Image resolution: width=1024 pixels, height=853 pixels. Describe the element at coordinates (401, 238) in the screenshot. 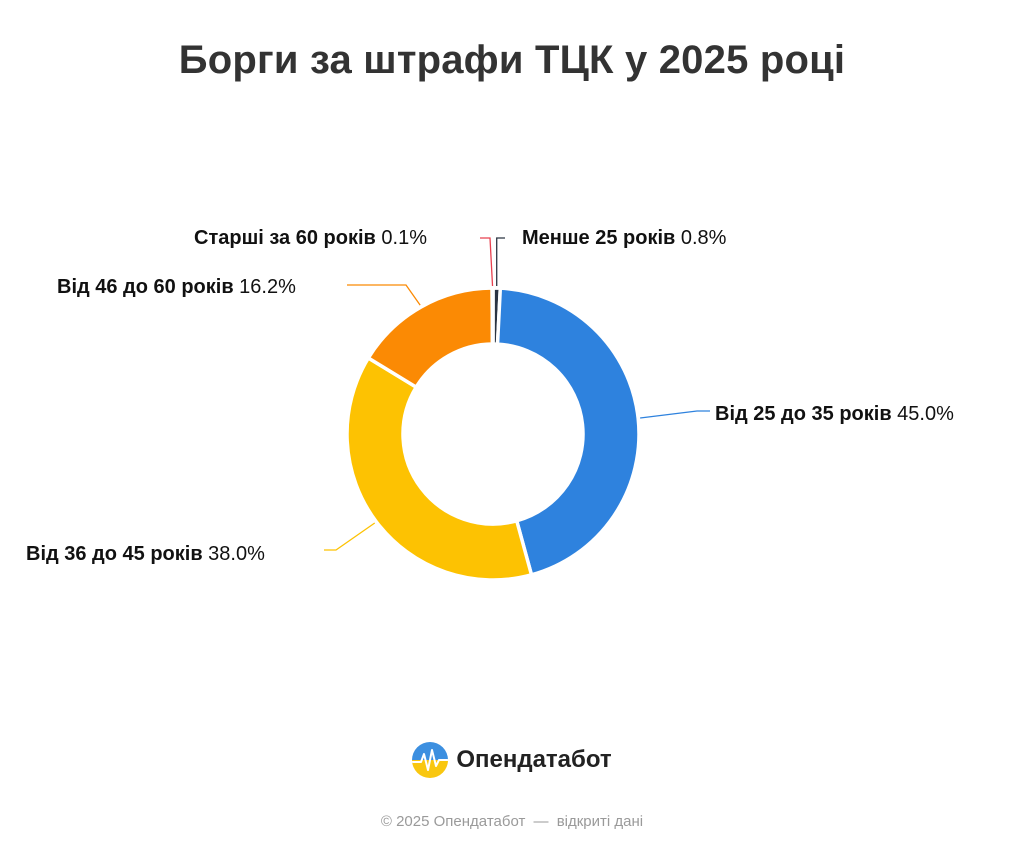

I see `slice-label-value: 0.1%` at that location.